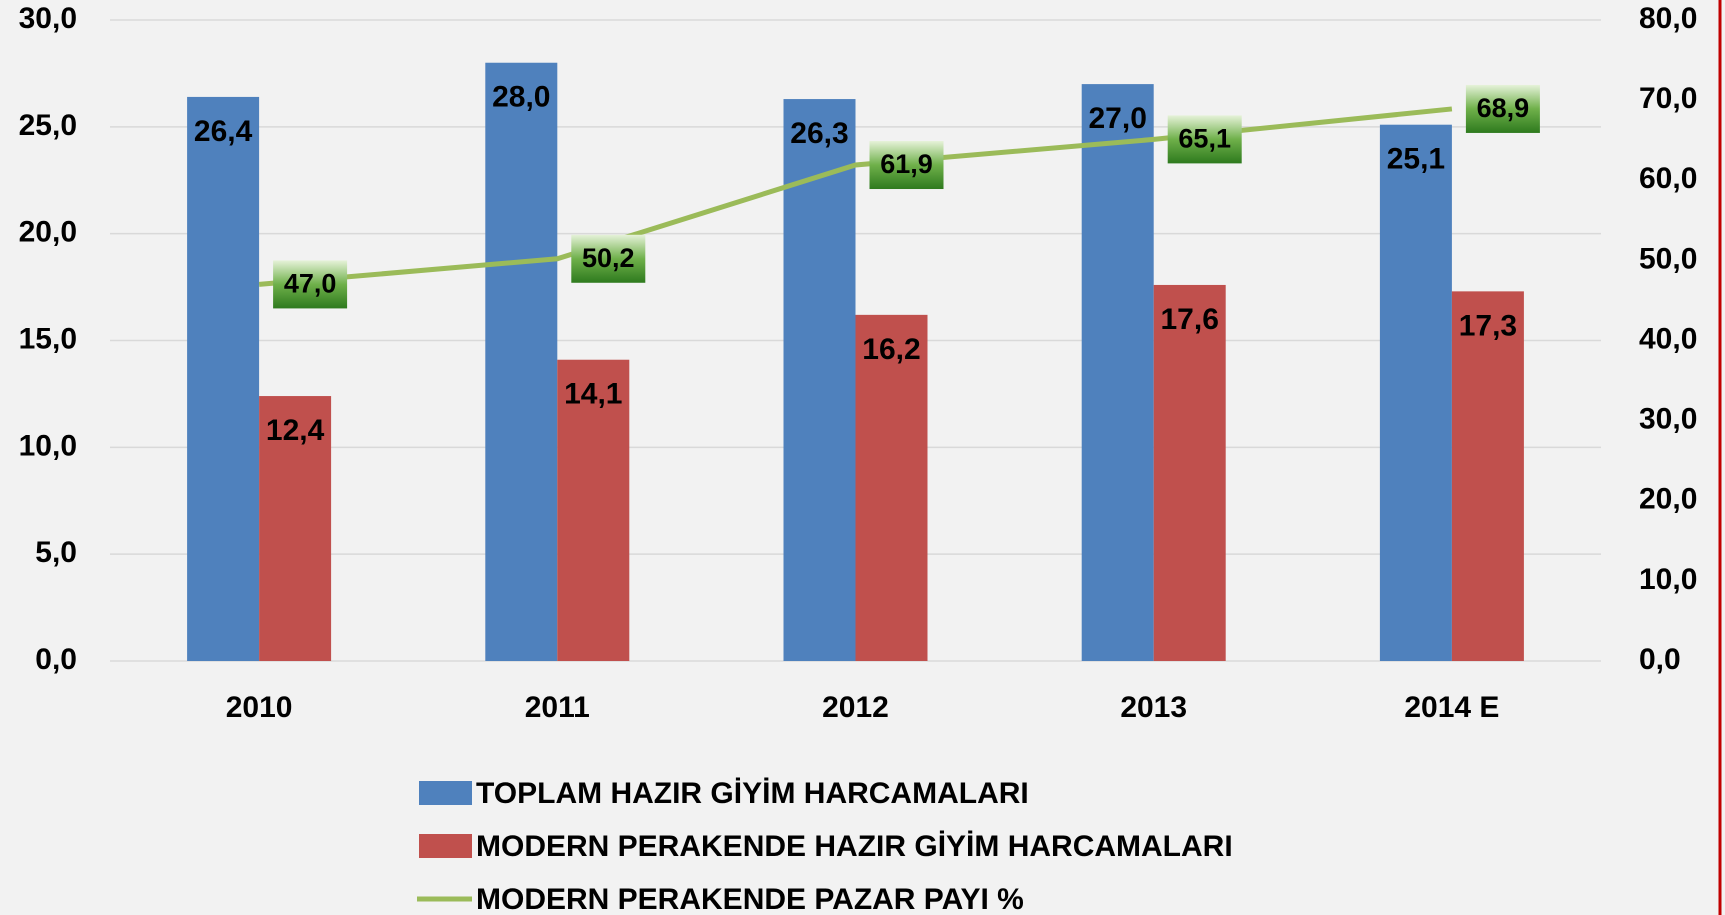 This screenshot has height=915, width=1725. I want to click on data-label: 47,0, so click(310, 284).